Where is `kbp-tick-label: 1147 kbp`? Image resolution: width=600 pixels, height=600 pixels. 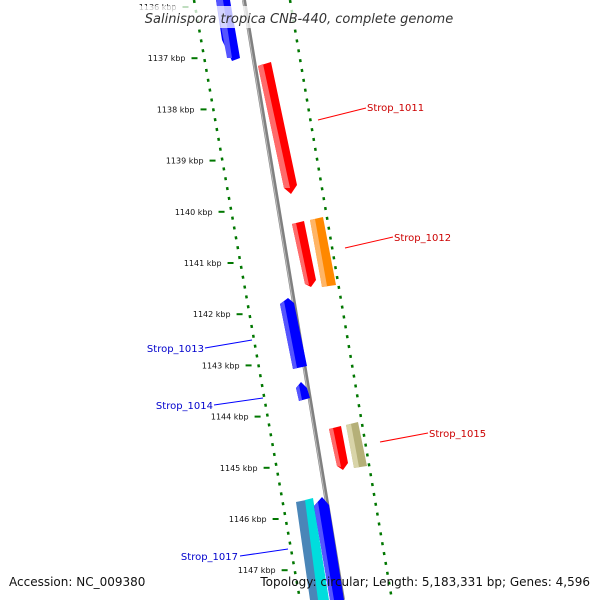
kbp-tick-label: 1147 kbp is located at coordinates (257, 570).